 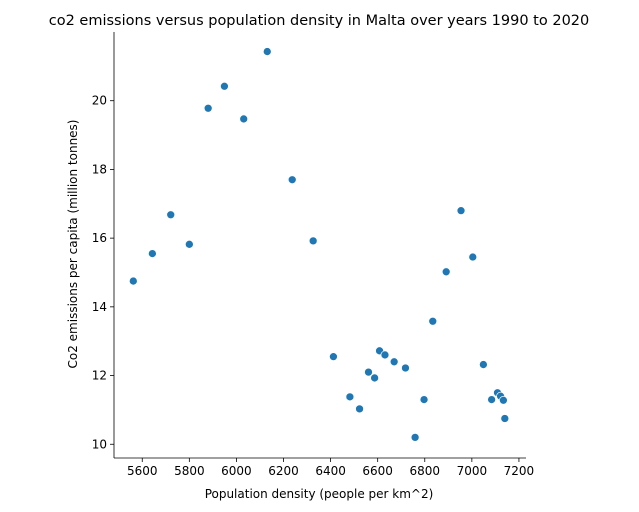 I want to click on x-tick-label: 5600, so click(x=142, y=471).